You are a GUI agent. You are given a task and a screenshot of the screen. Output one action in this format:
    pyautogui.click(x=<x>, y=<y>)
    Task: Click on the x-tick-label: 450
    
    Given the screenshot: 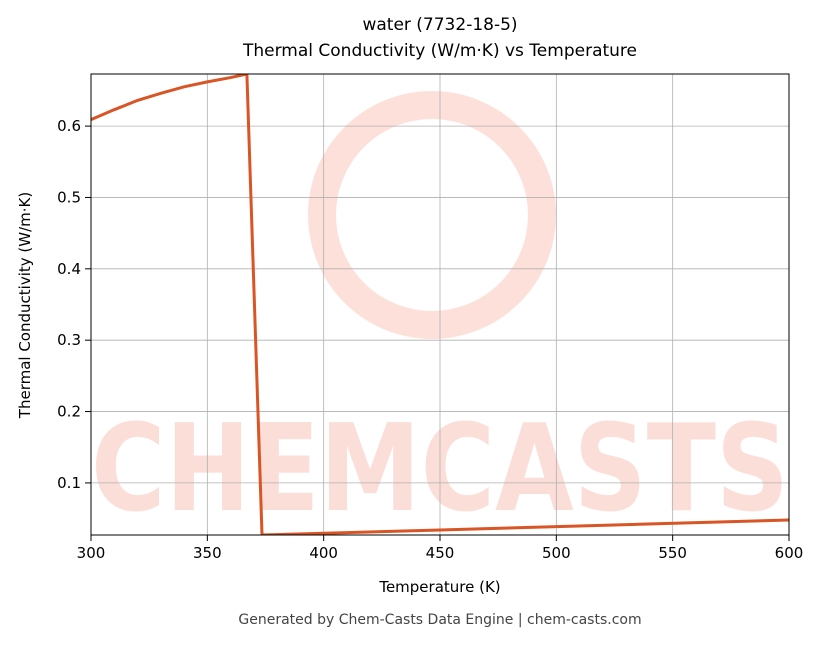 What is the action you would take?
    pyautogui.click(x=440, y=553)
    